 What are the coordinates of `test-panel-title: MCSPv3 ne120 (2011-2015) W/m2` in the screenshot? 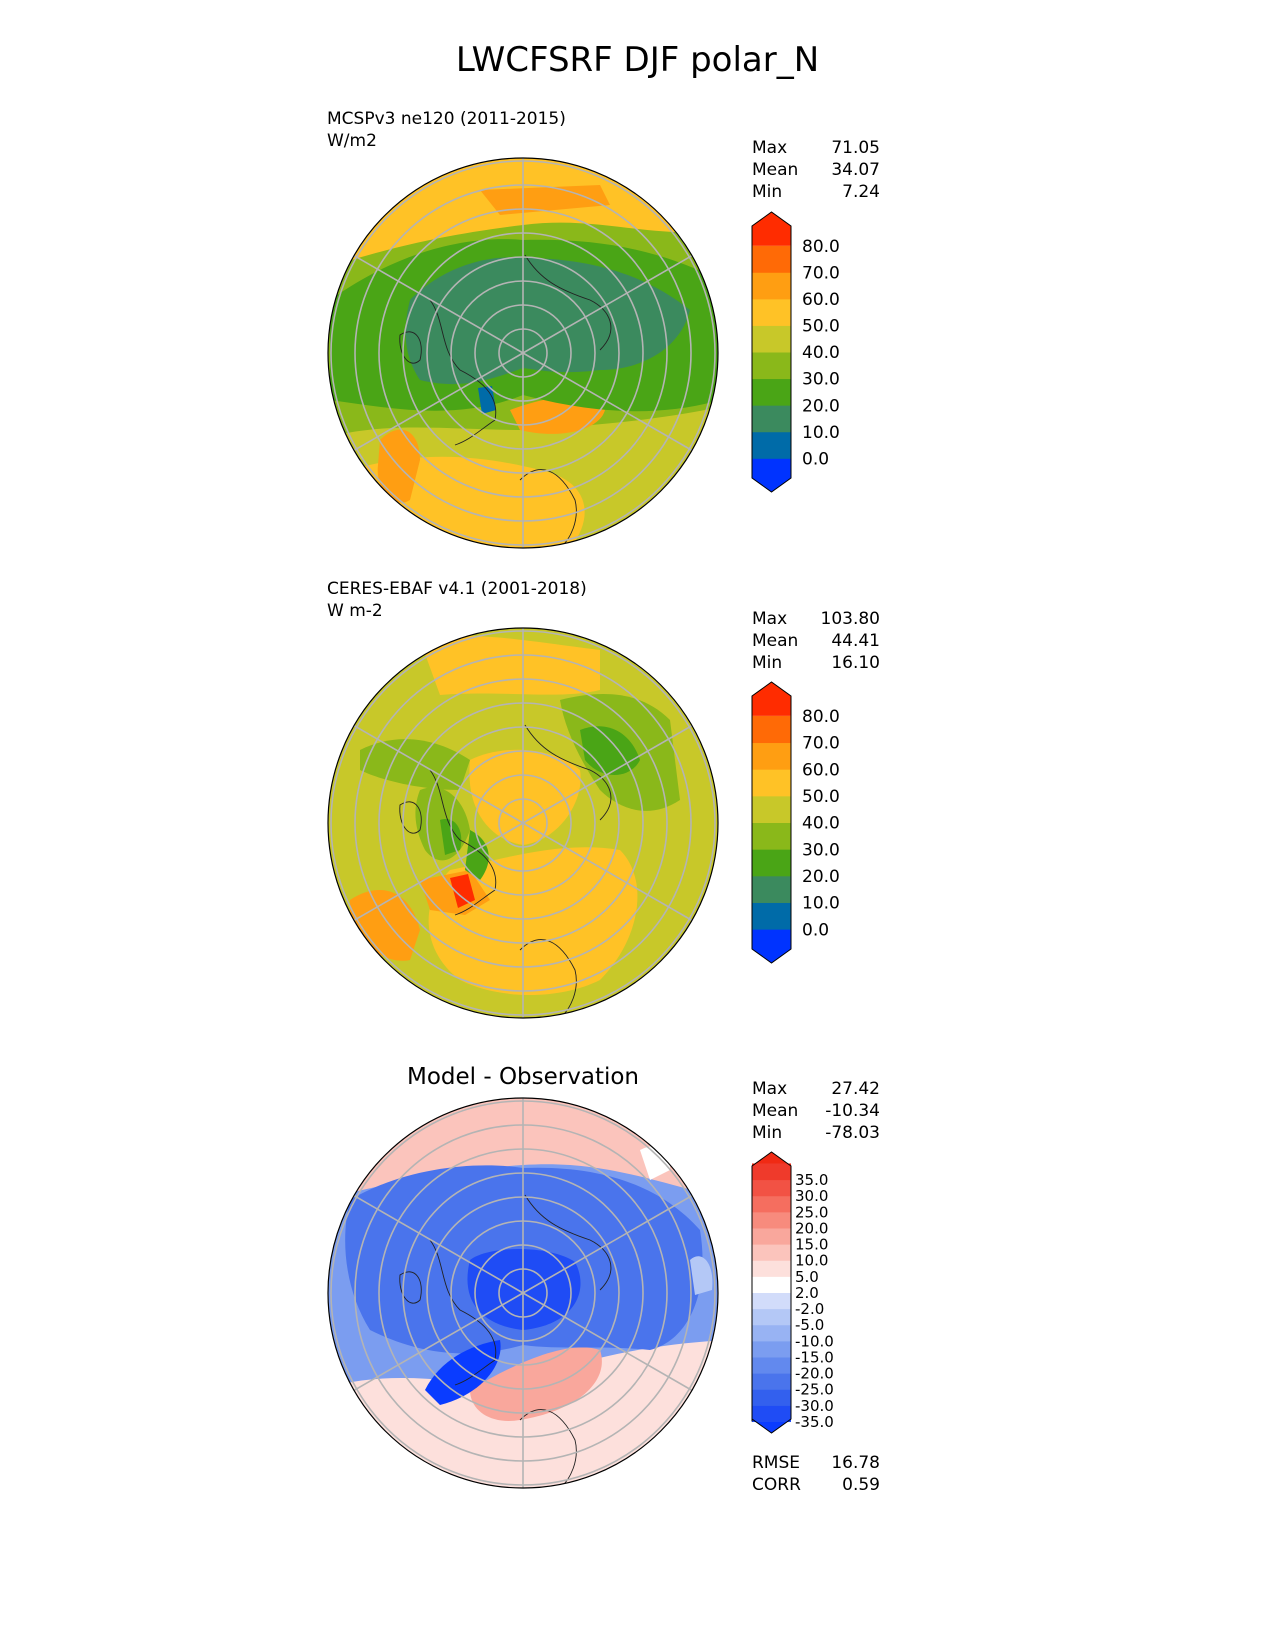 It's located at (446, 130).